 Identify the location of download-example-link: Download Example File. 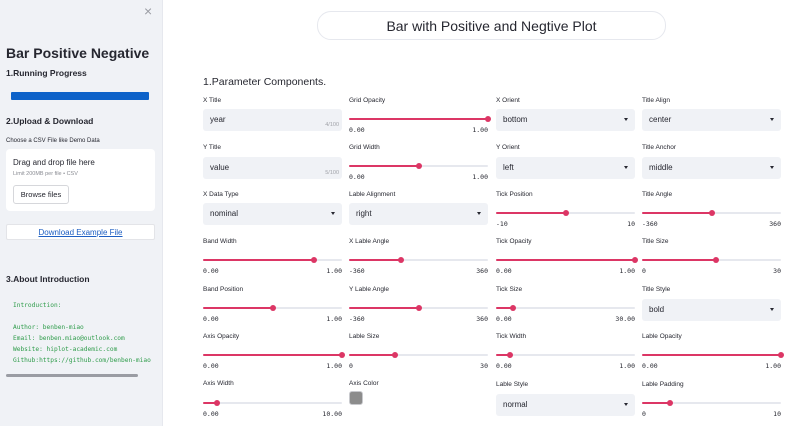
(80, 232).